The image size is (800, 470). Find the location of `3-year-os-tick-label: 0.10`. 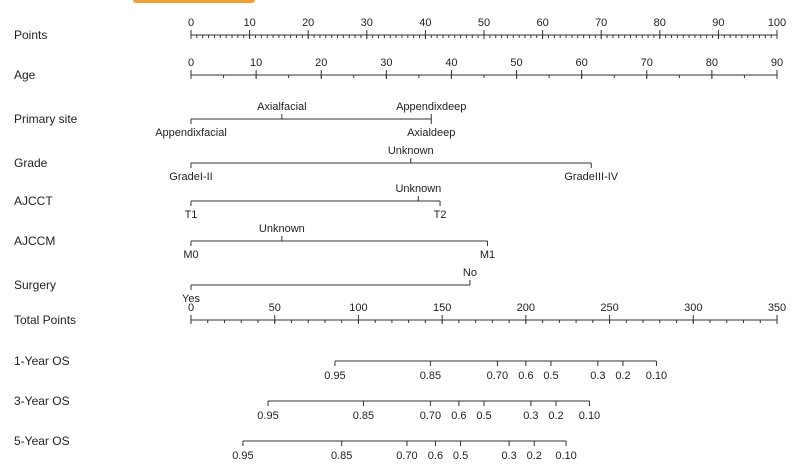

3-year-os-tick-label: 0.10 is located at coordinates (589, 416).